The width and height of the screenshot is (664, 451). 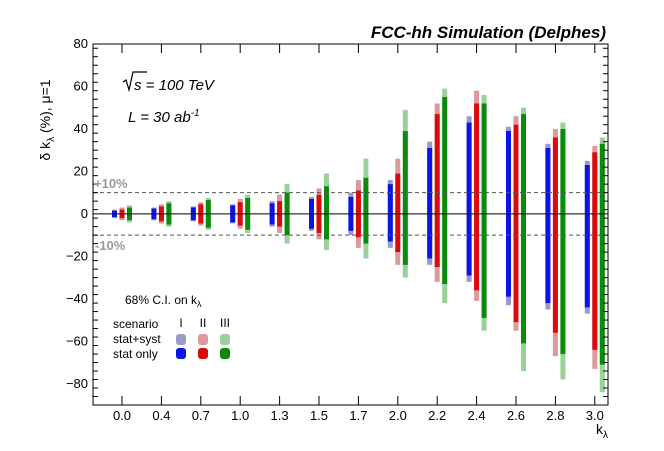 What do you see at coordinates (358, 415) in the screenshot?
I see `x-tick-label: 1.7` at bounding box center [358, 415].